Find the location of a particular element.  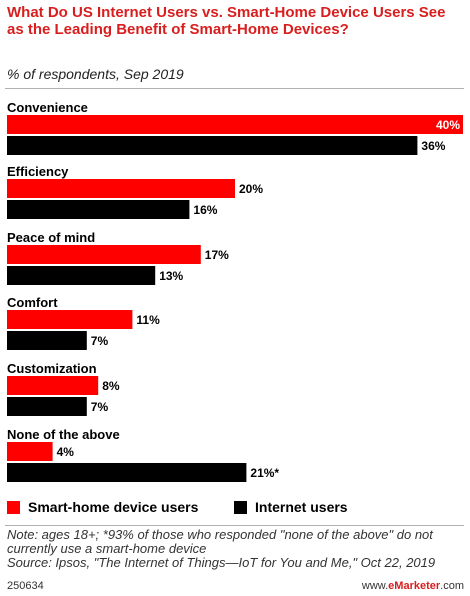

category-label: Customization is located at coordinates (52, 368).